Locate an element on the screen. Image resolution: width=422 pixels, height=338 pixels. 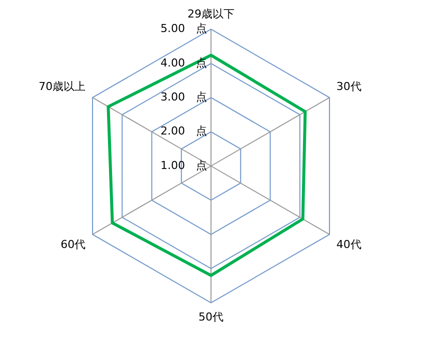
spoke-label: 60代 is located at coordinates (73, 244).